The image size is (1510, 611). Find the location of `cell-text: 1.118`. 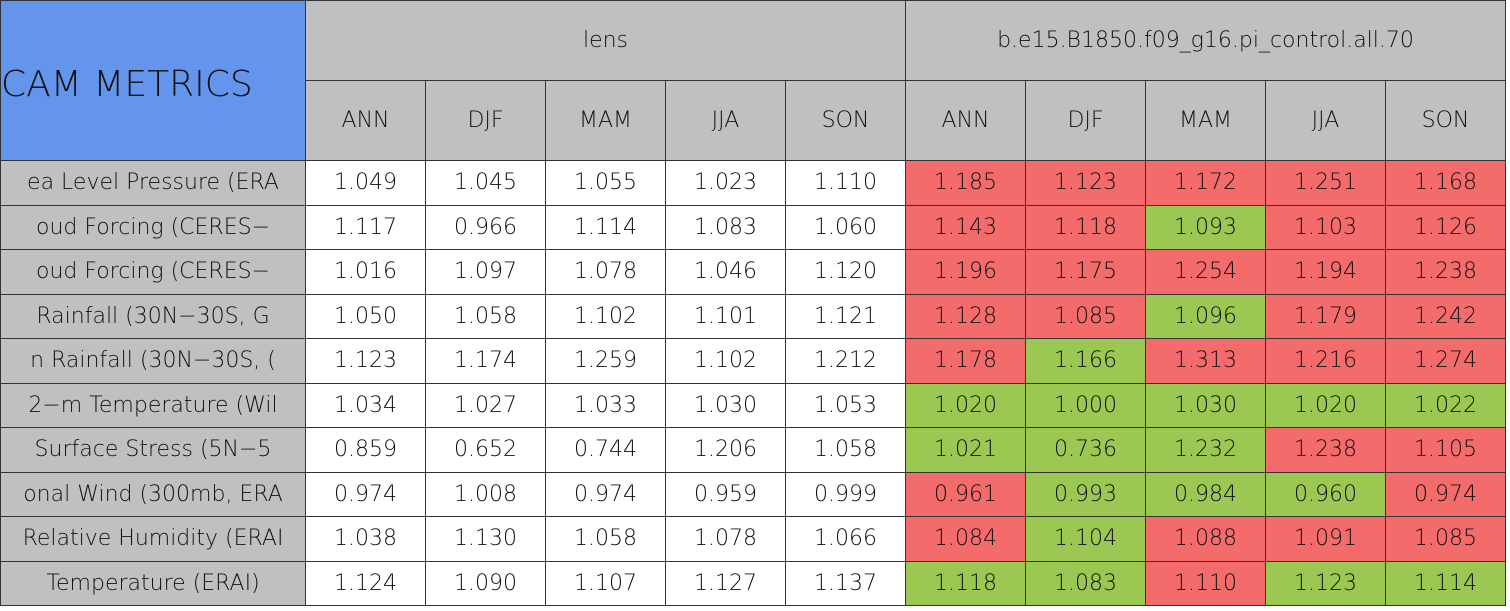

cell-text: 1.118 is located at coordinates (1085, 227).